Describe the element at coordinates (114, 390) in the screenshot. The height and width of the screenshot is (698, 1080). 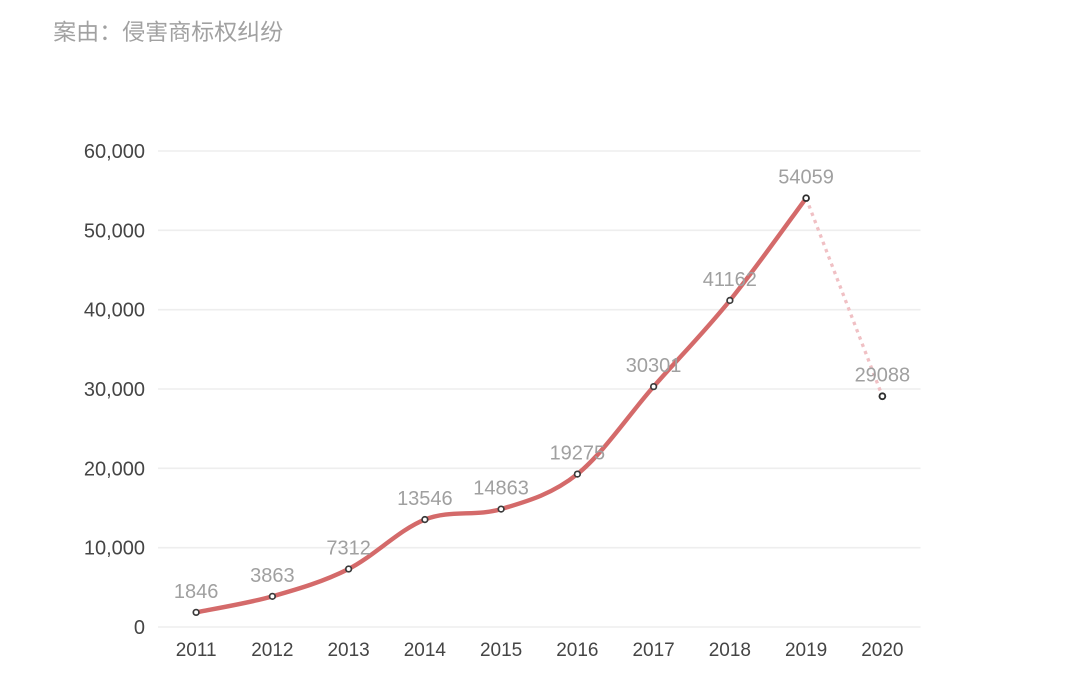
I see `svg-text: 30,000` at that location.